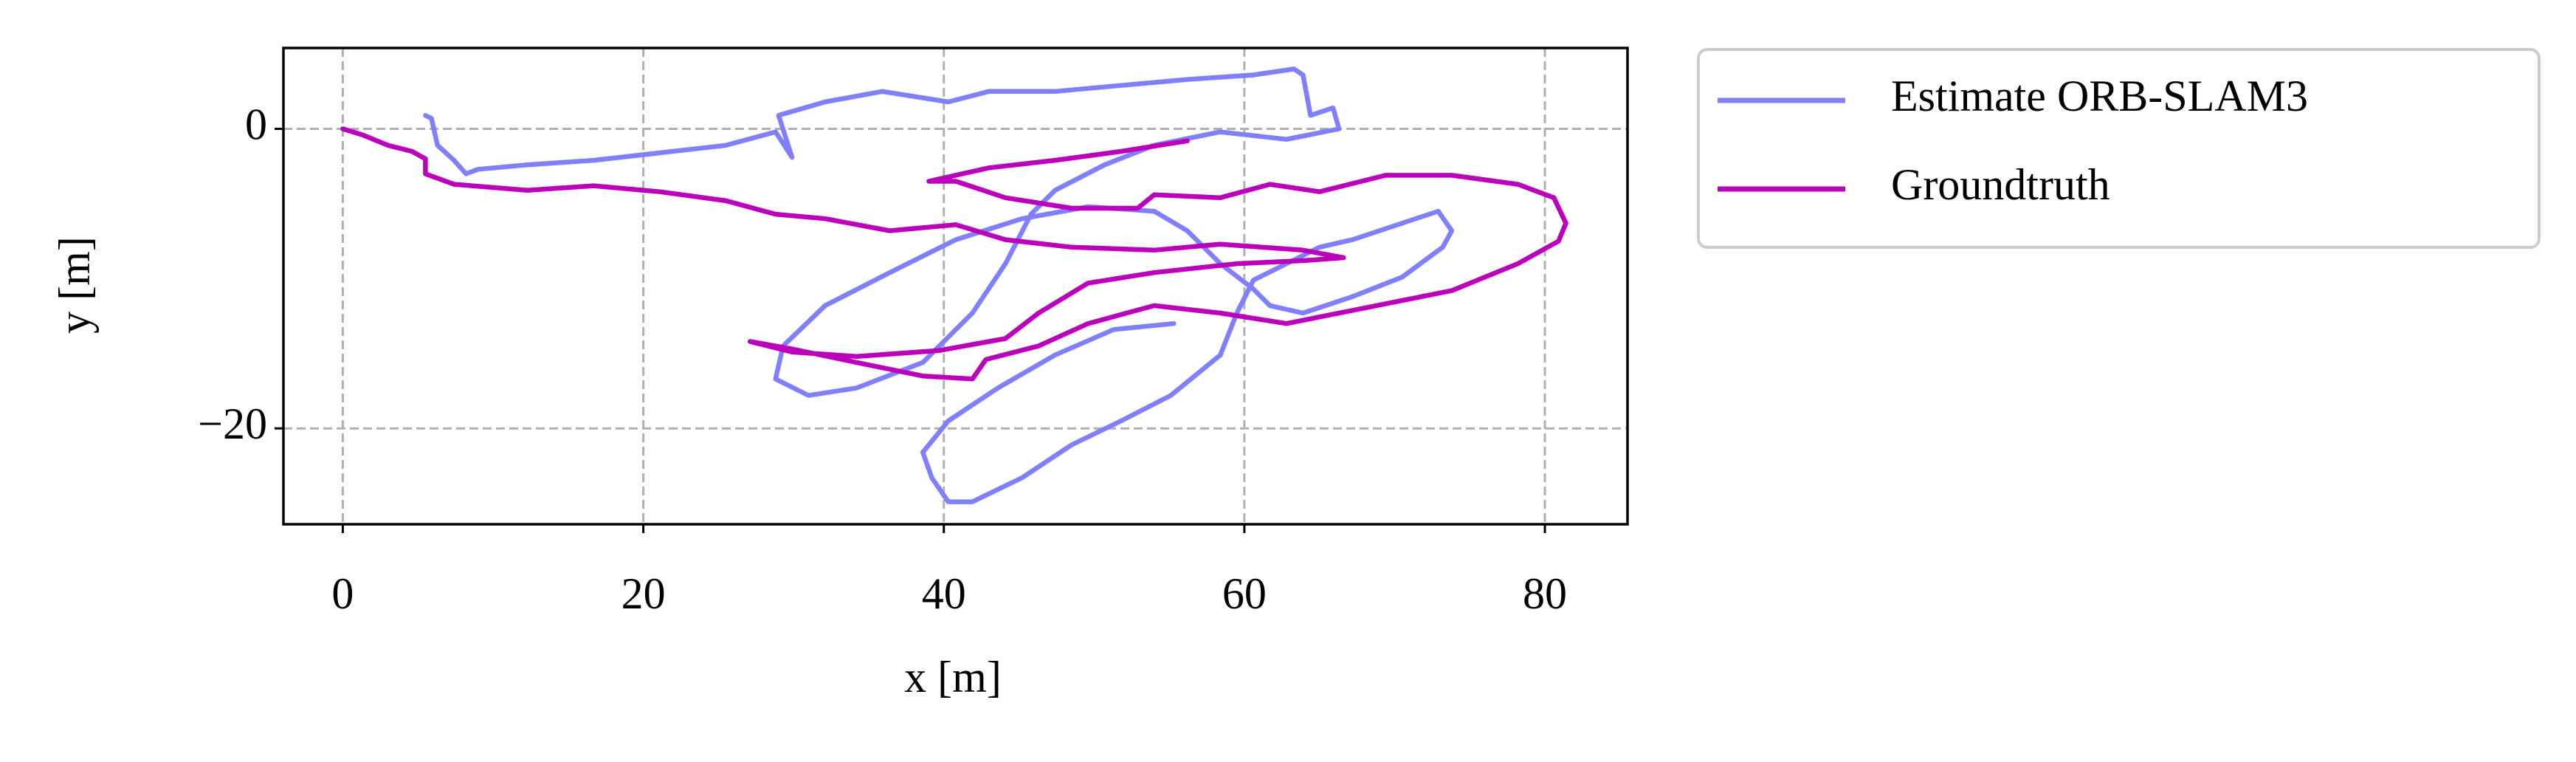 The image size is (2576, 762). What do you see at coordinates (75, 285) in the screenshot?
I see `y-axis-label: y [m]` at bounding box center [75, 285].